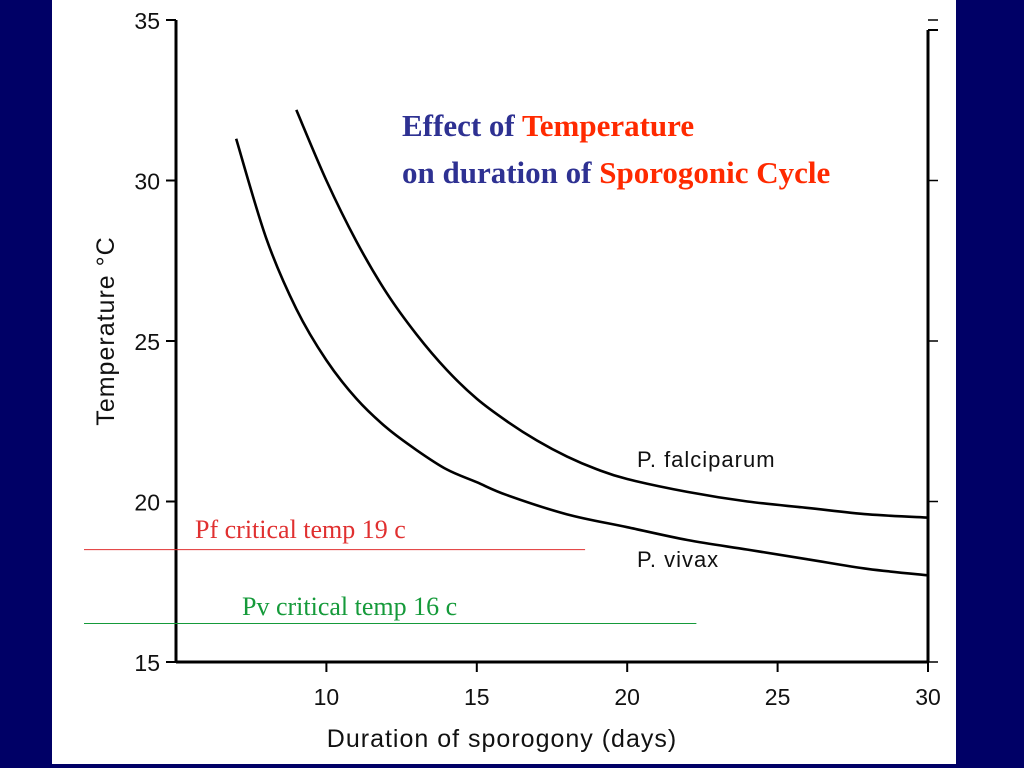 This screenshot has height=768, width=1024. What do you see at coordinates (678, 559) in the screenshot?
I see `series-label-p-vivax: P. vivax` at bounding box center [678, 559].